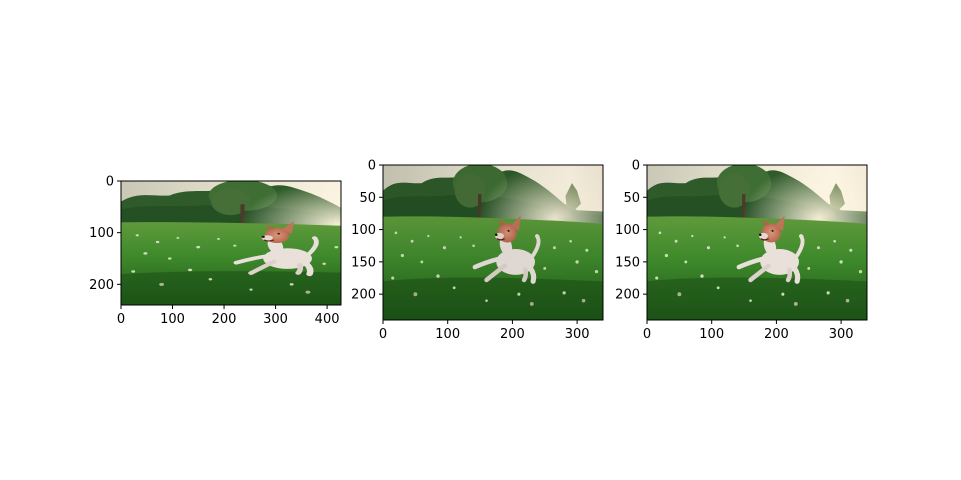 The height and width of the screenshot is (480, 961). Describe the element at coordinates (327, 319) in the screenshot. I see `x-tick-label: 400` at that location.